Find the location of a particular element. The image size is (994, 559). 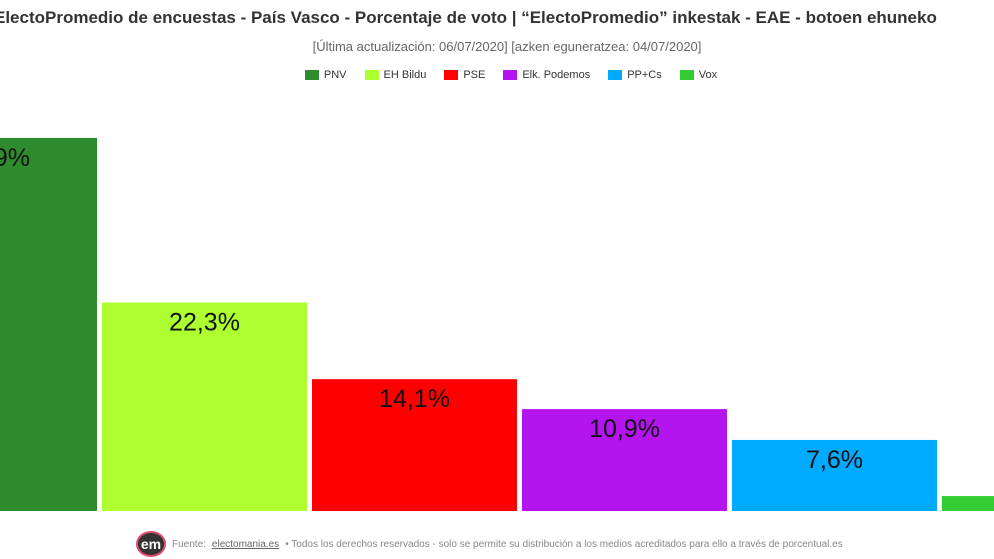

legend-item-pse: PSE is located at coordinates (464, 75).